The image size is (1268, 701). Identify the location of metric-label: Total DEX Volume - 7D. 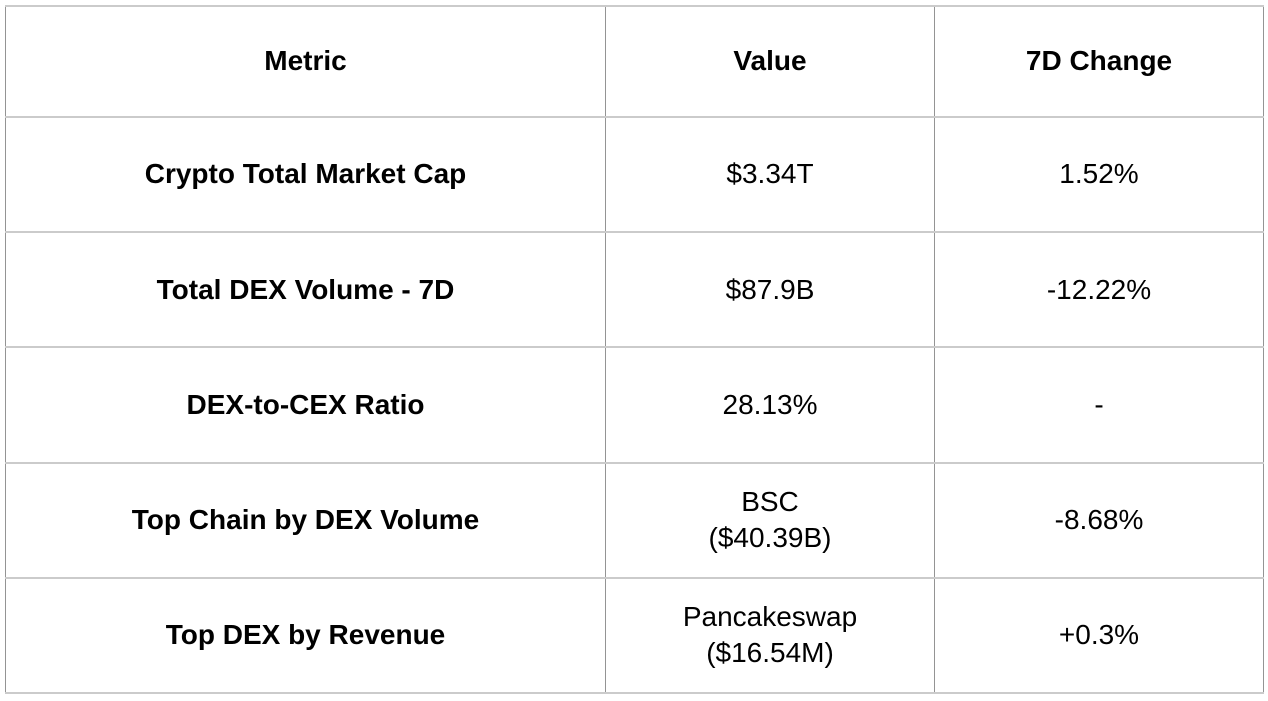
(305, 290).